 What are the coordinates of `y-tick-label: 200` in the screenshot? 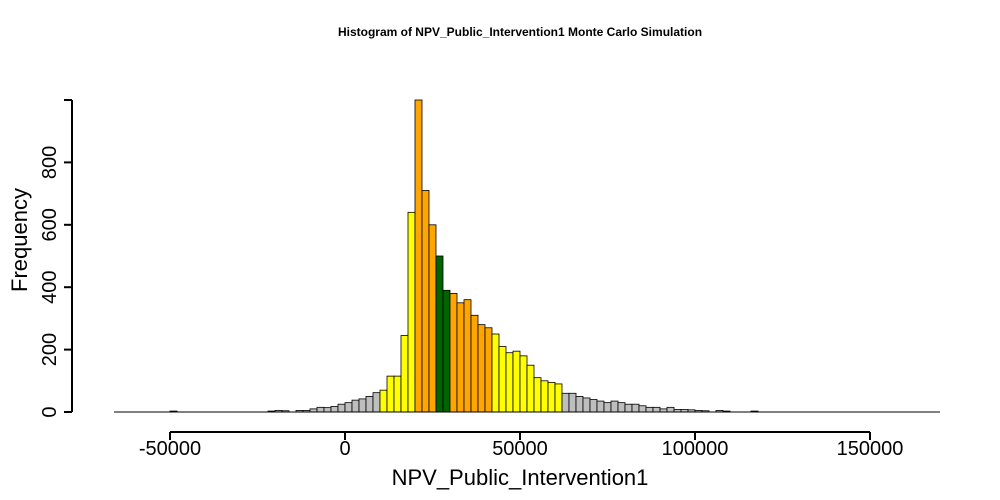 It's located at (50, 349).